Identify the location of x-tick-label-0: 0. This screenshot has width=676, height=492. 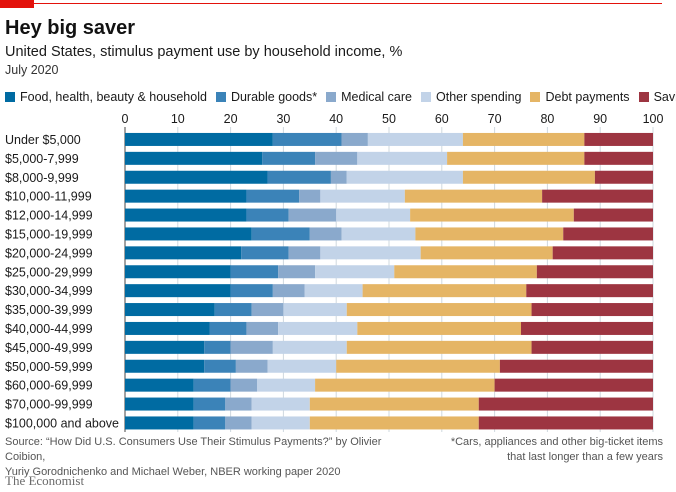
(125, 119).